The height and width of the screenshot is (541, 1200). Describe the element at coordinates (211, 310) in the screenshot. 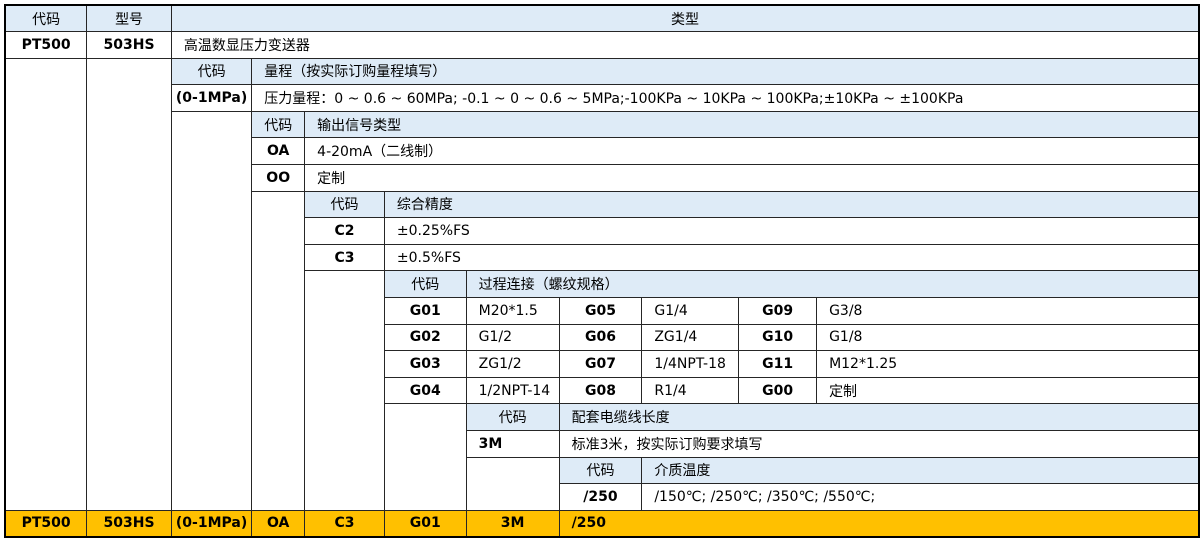

I see `spacer-col-range` at that location.